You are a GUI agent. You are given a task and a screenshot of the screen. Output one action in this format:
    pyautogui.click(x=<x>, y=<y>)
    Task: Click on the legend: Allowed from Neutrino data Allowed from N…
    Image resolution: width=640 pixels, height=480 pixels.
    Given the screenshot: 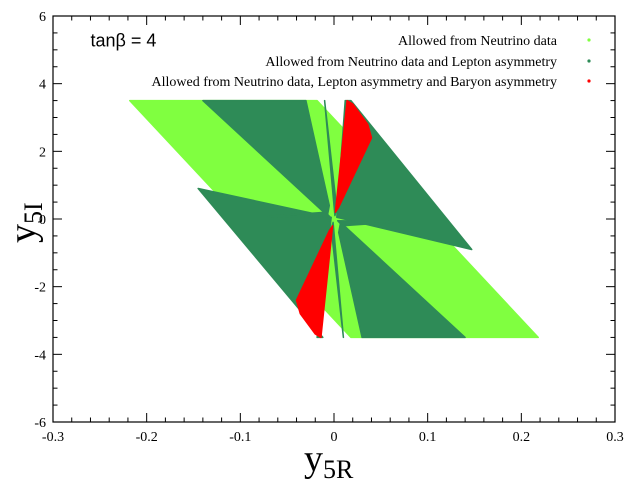 What is the action you would take?
    pyautogui.click(x=371, y=62)
    